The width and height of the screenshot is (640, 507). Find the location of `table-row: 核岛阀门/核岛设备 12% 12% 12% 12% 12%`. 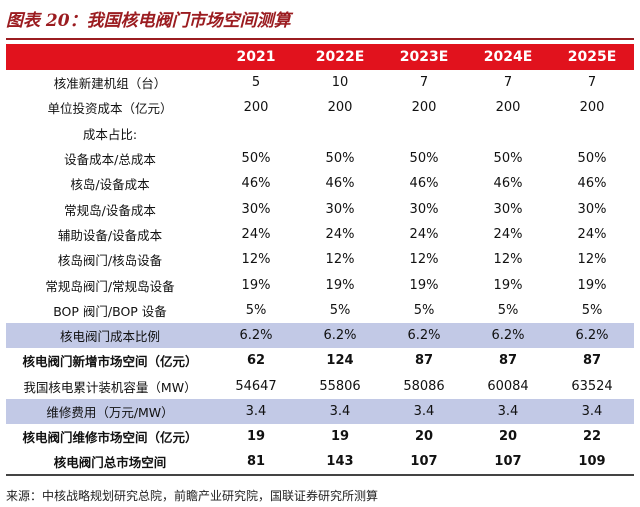

table-row: 核岛阀门/核岛设备 12% 12% 12% 12% 12% is located at coordinates (320, 259).